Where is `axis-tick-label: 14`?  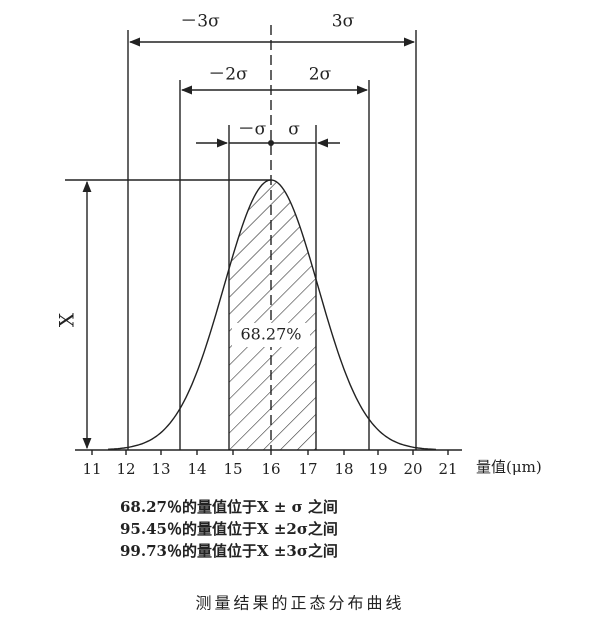 axis-tick-label: 14 is located at coordinates (196, 469).